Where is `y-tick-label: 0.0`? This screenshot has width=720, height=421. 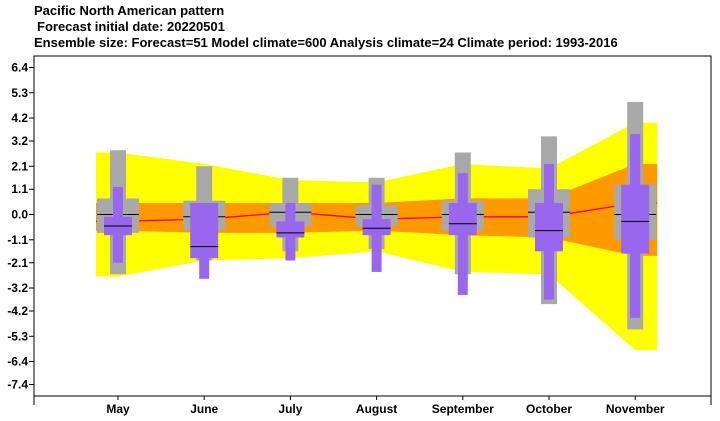 y-tick-label: 0.0 is located at coordinates (19, 215).